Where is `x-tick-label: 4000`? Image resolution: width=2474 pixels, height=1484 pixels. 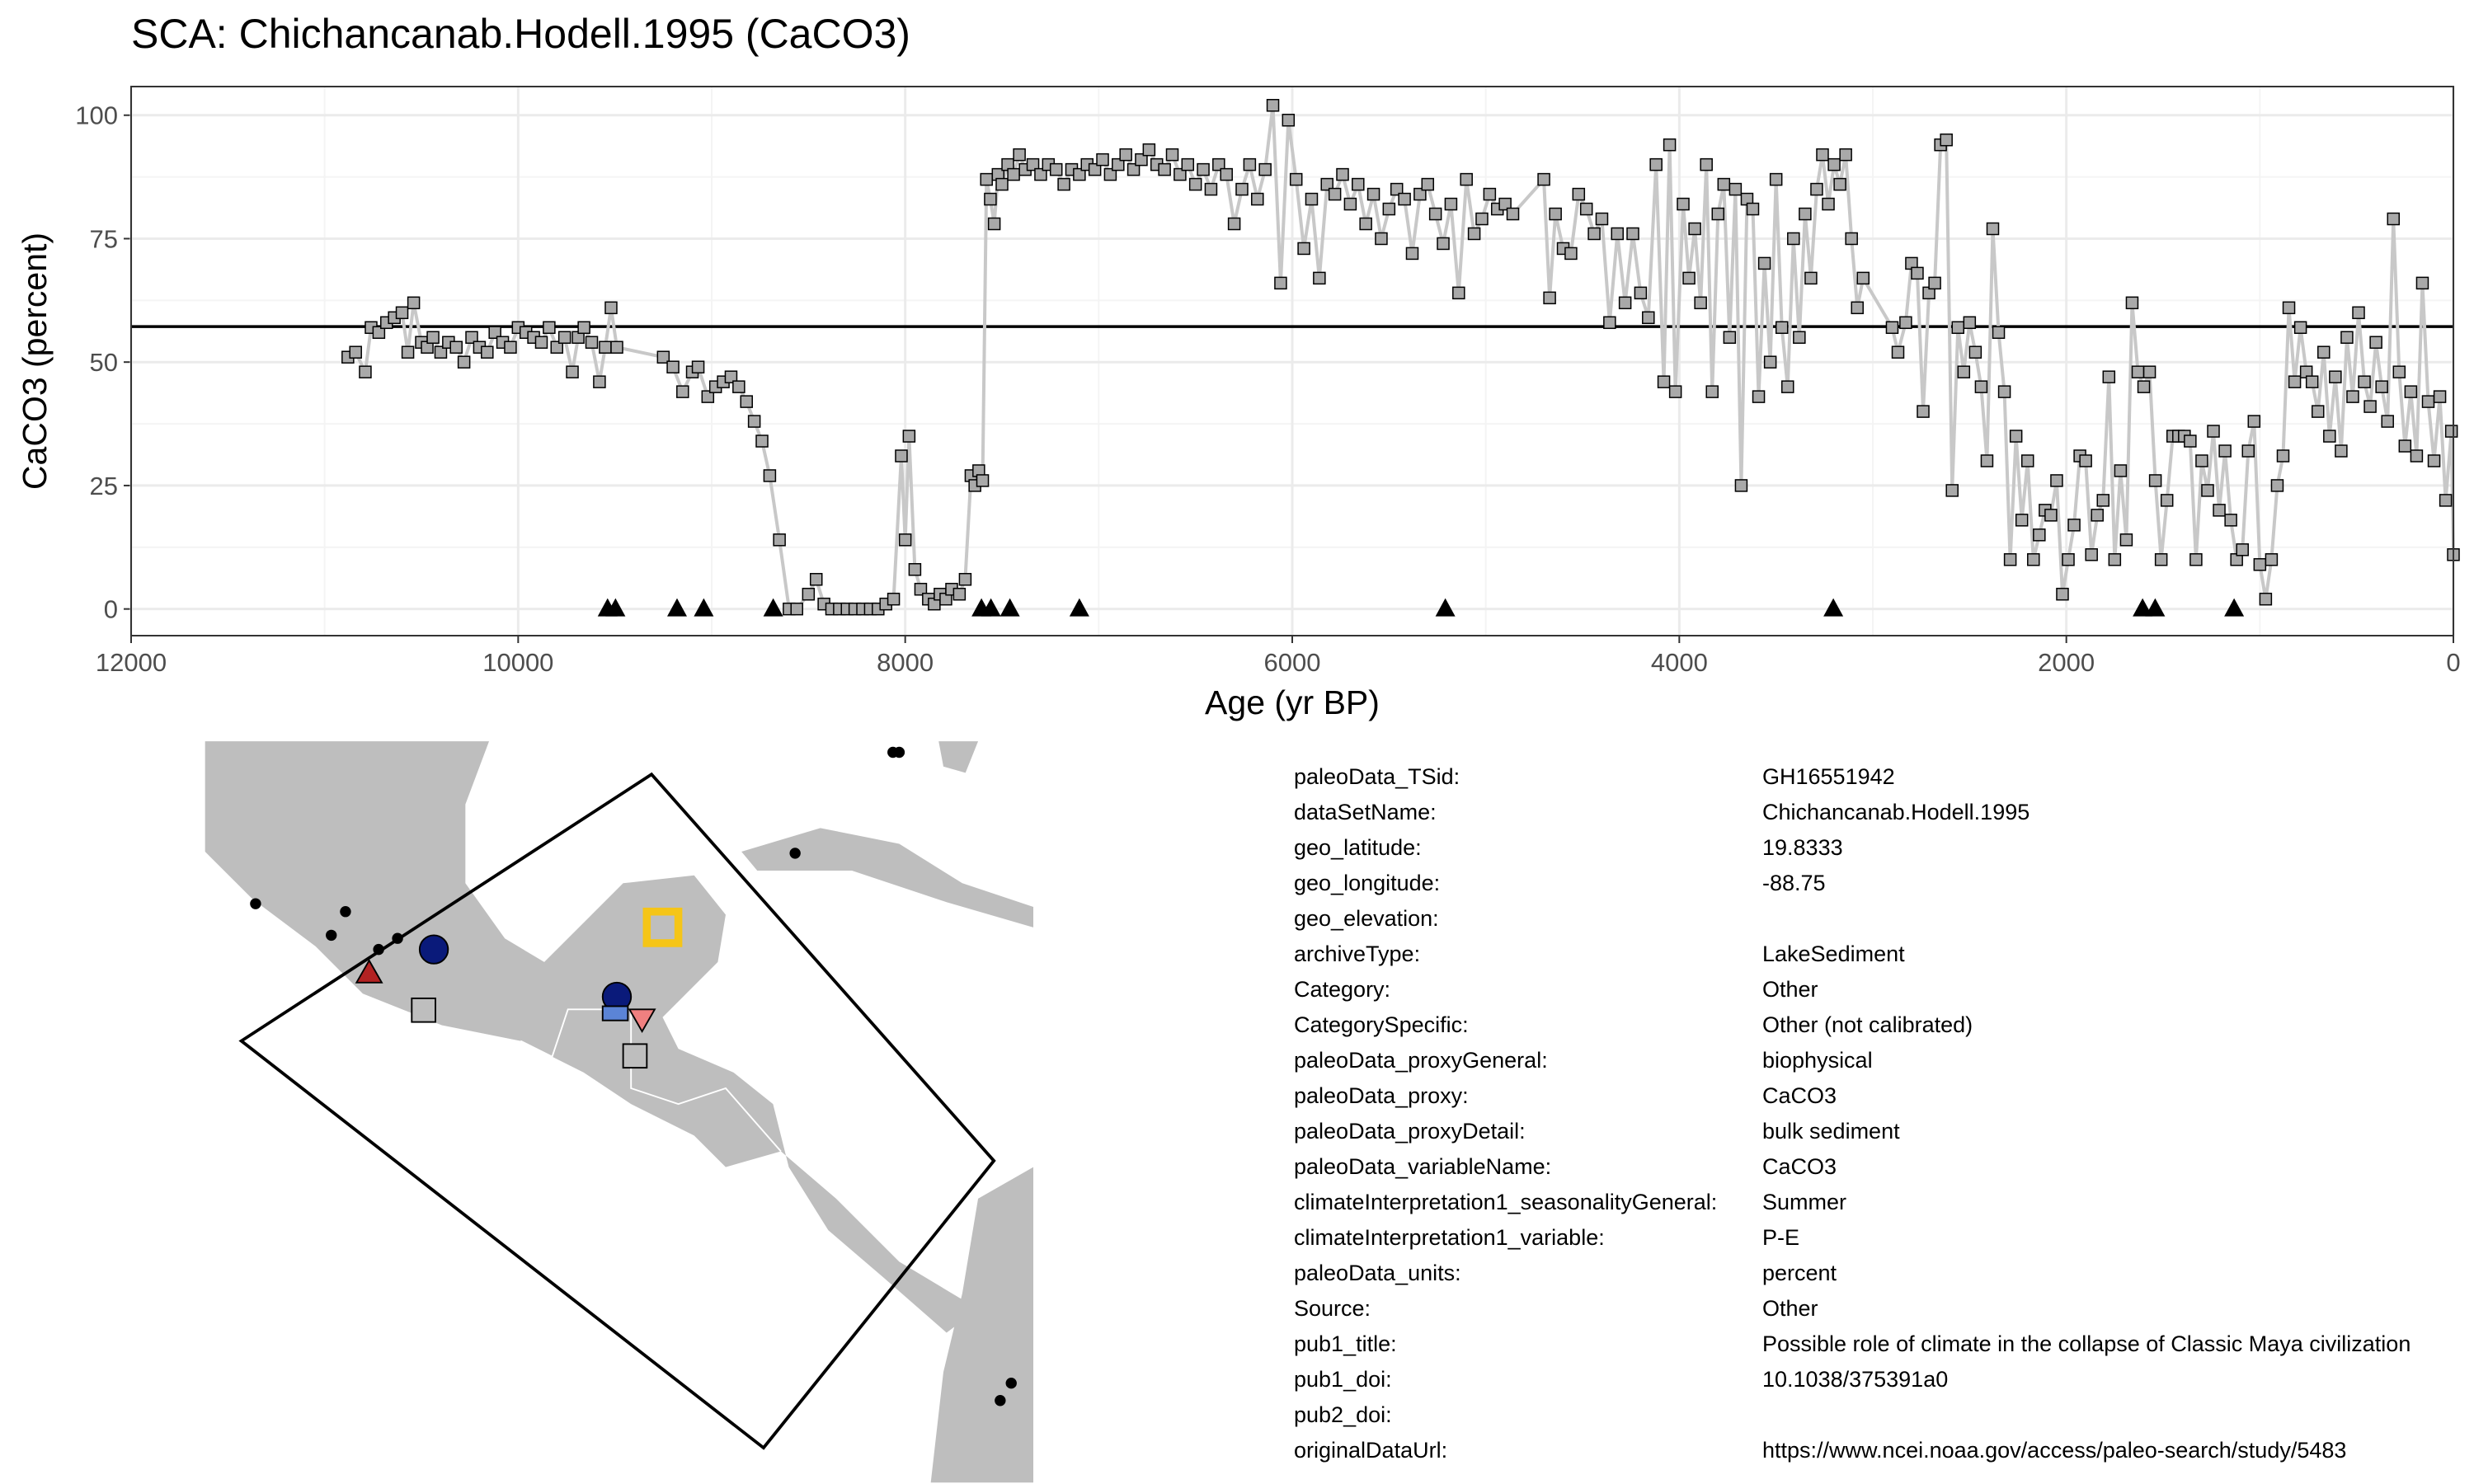 x-tick-label: 4000 is located at coordinates (1679, 662).